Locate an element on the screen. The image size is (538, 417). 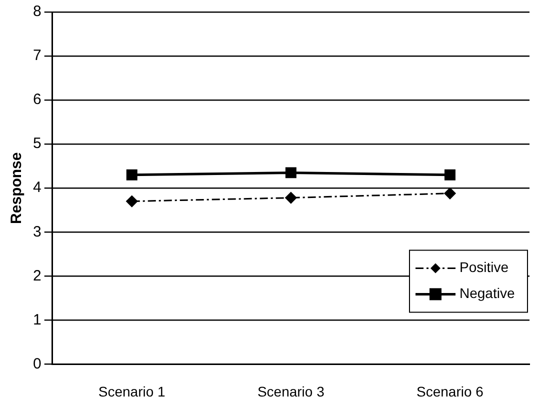
y-tick-label: 5 is located at coordinates (37, 143).